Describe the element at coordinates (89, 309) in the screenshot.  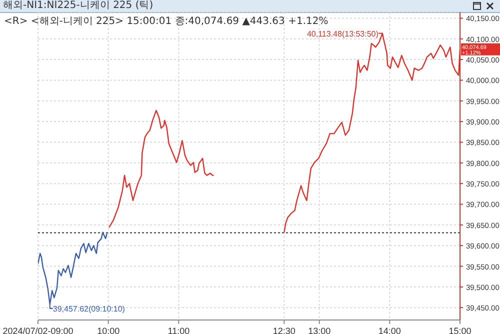
I see `annotation: 39,457.62(09:10:10)` at that location.